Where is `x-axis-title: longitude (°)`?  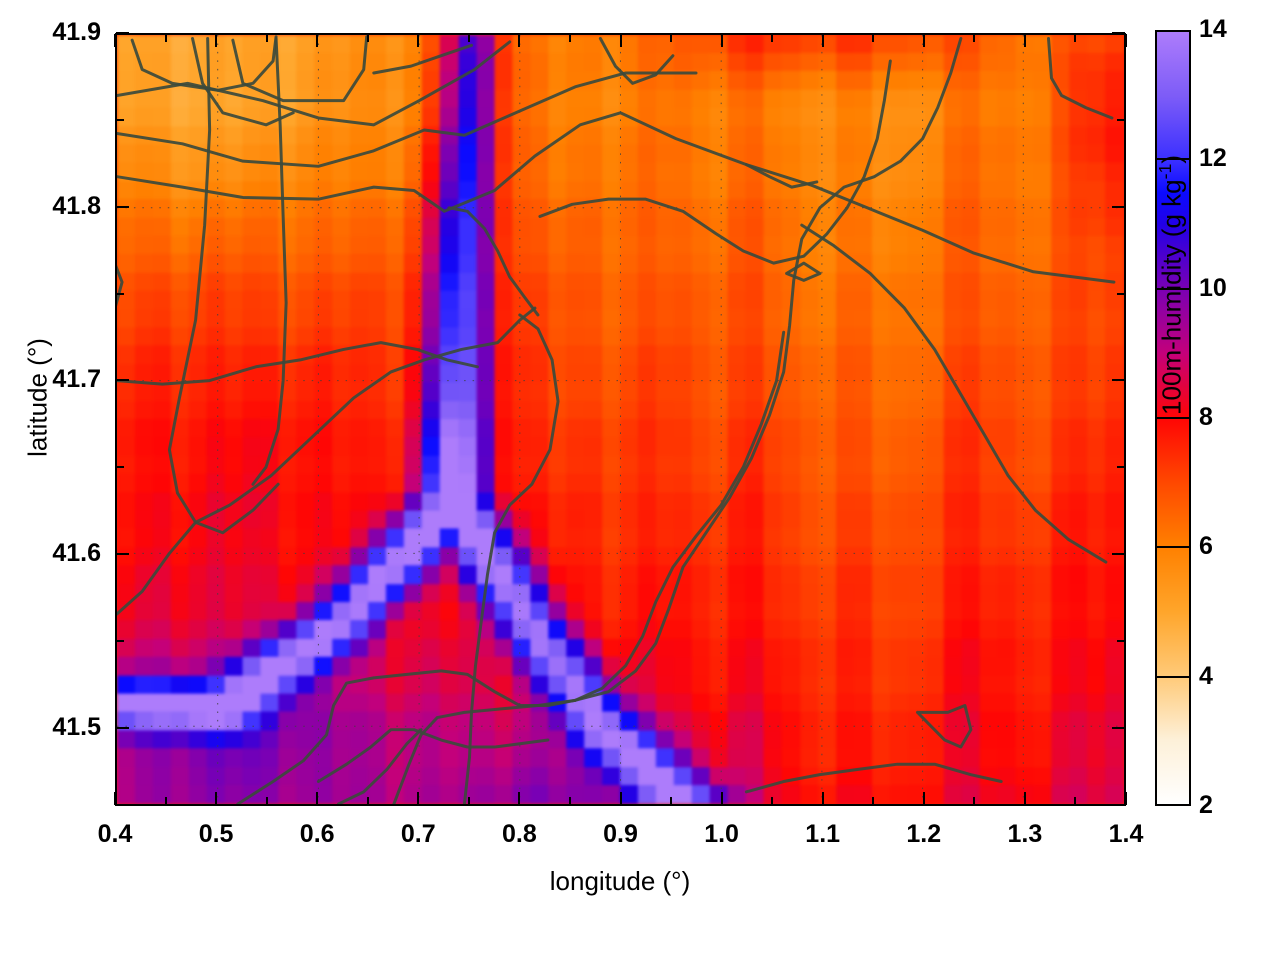 x-axis-title: longitude (°) is located at coordinates (620, 881).